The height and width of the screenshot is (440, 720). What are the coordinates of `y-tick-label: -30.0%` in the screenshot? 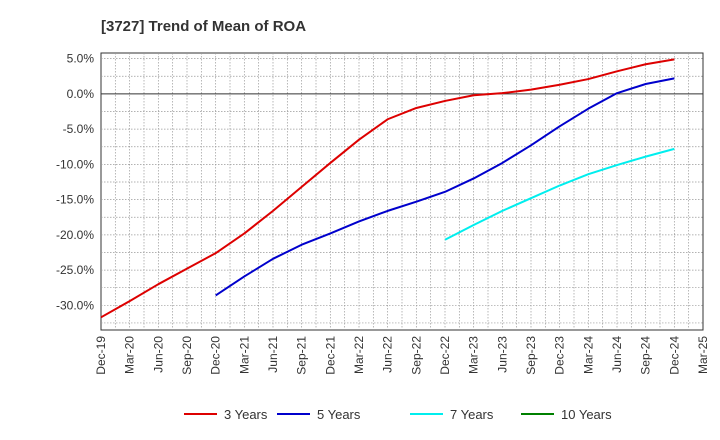 It's located at (75, 305).